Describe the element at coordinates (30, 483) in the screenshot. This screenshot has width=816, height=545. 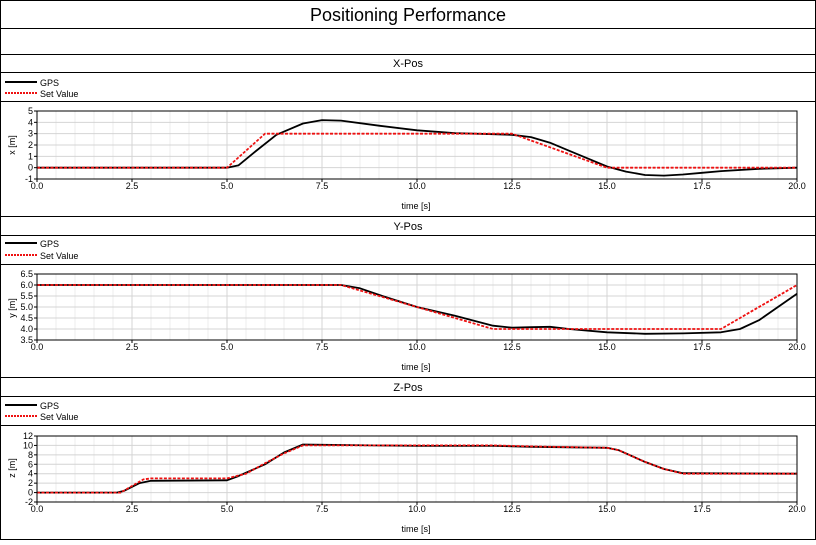
I see `y-tick-label-z: 2` at that location.